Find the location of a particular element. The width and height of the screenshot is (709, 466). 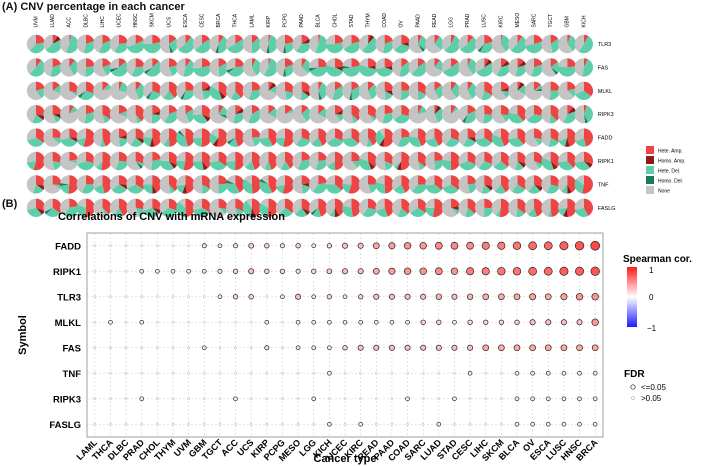

pie-legend-label: Homo. Amp. is located at coordinates (672, 162).